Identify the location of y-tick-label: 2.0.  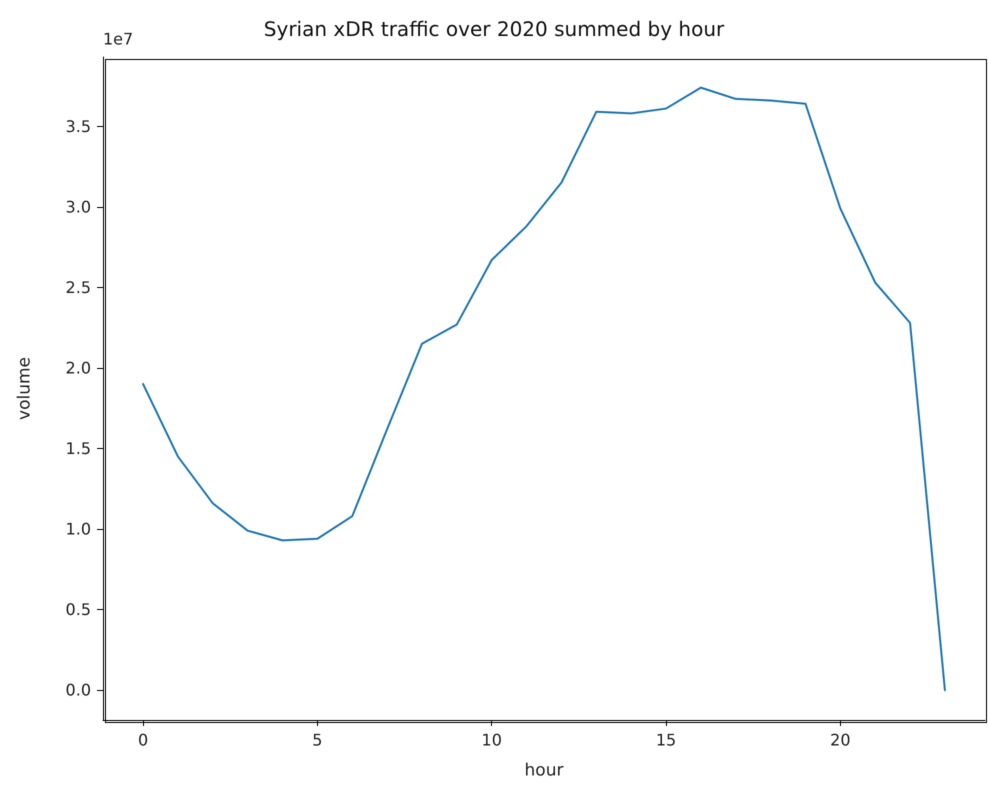
(78, 368).